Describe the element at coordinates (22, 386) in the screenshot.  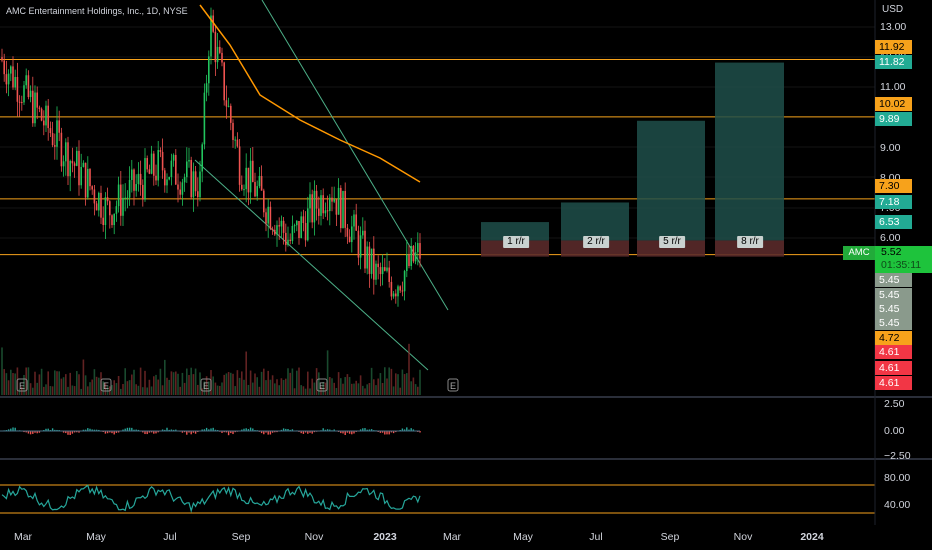
I see `earnings-marker-label: E` at that location.